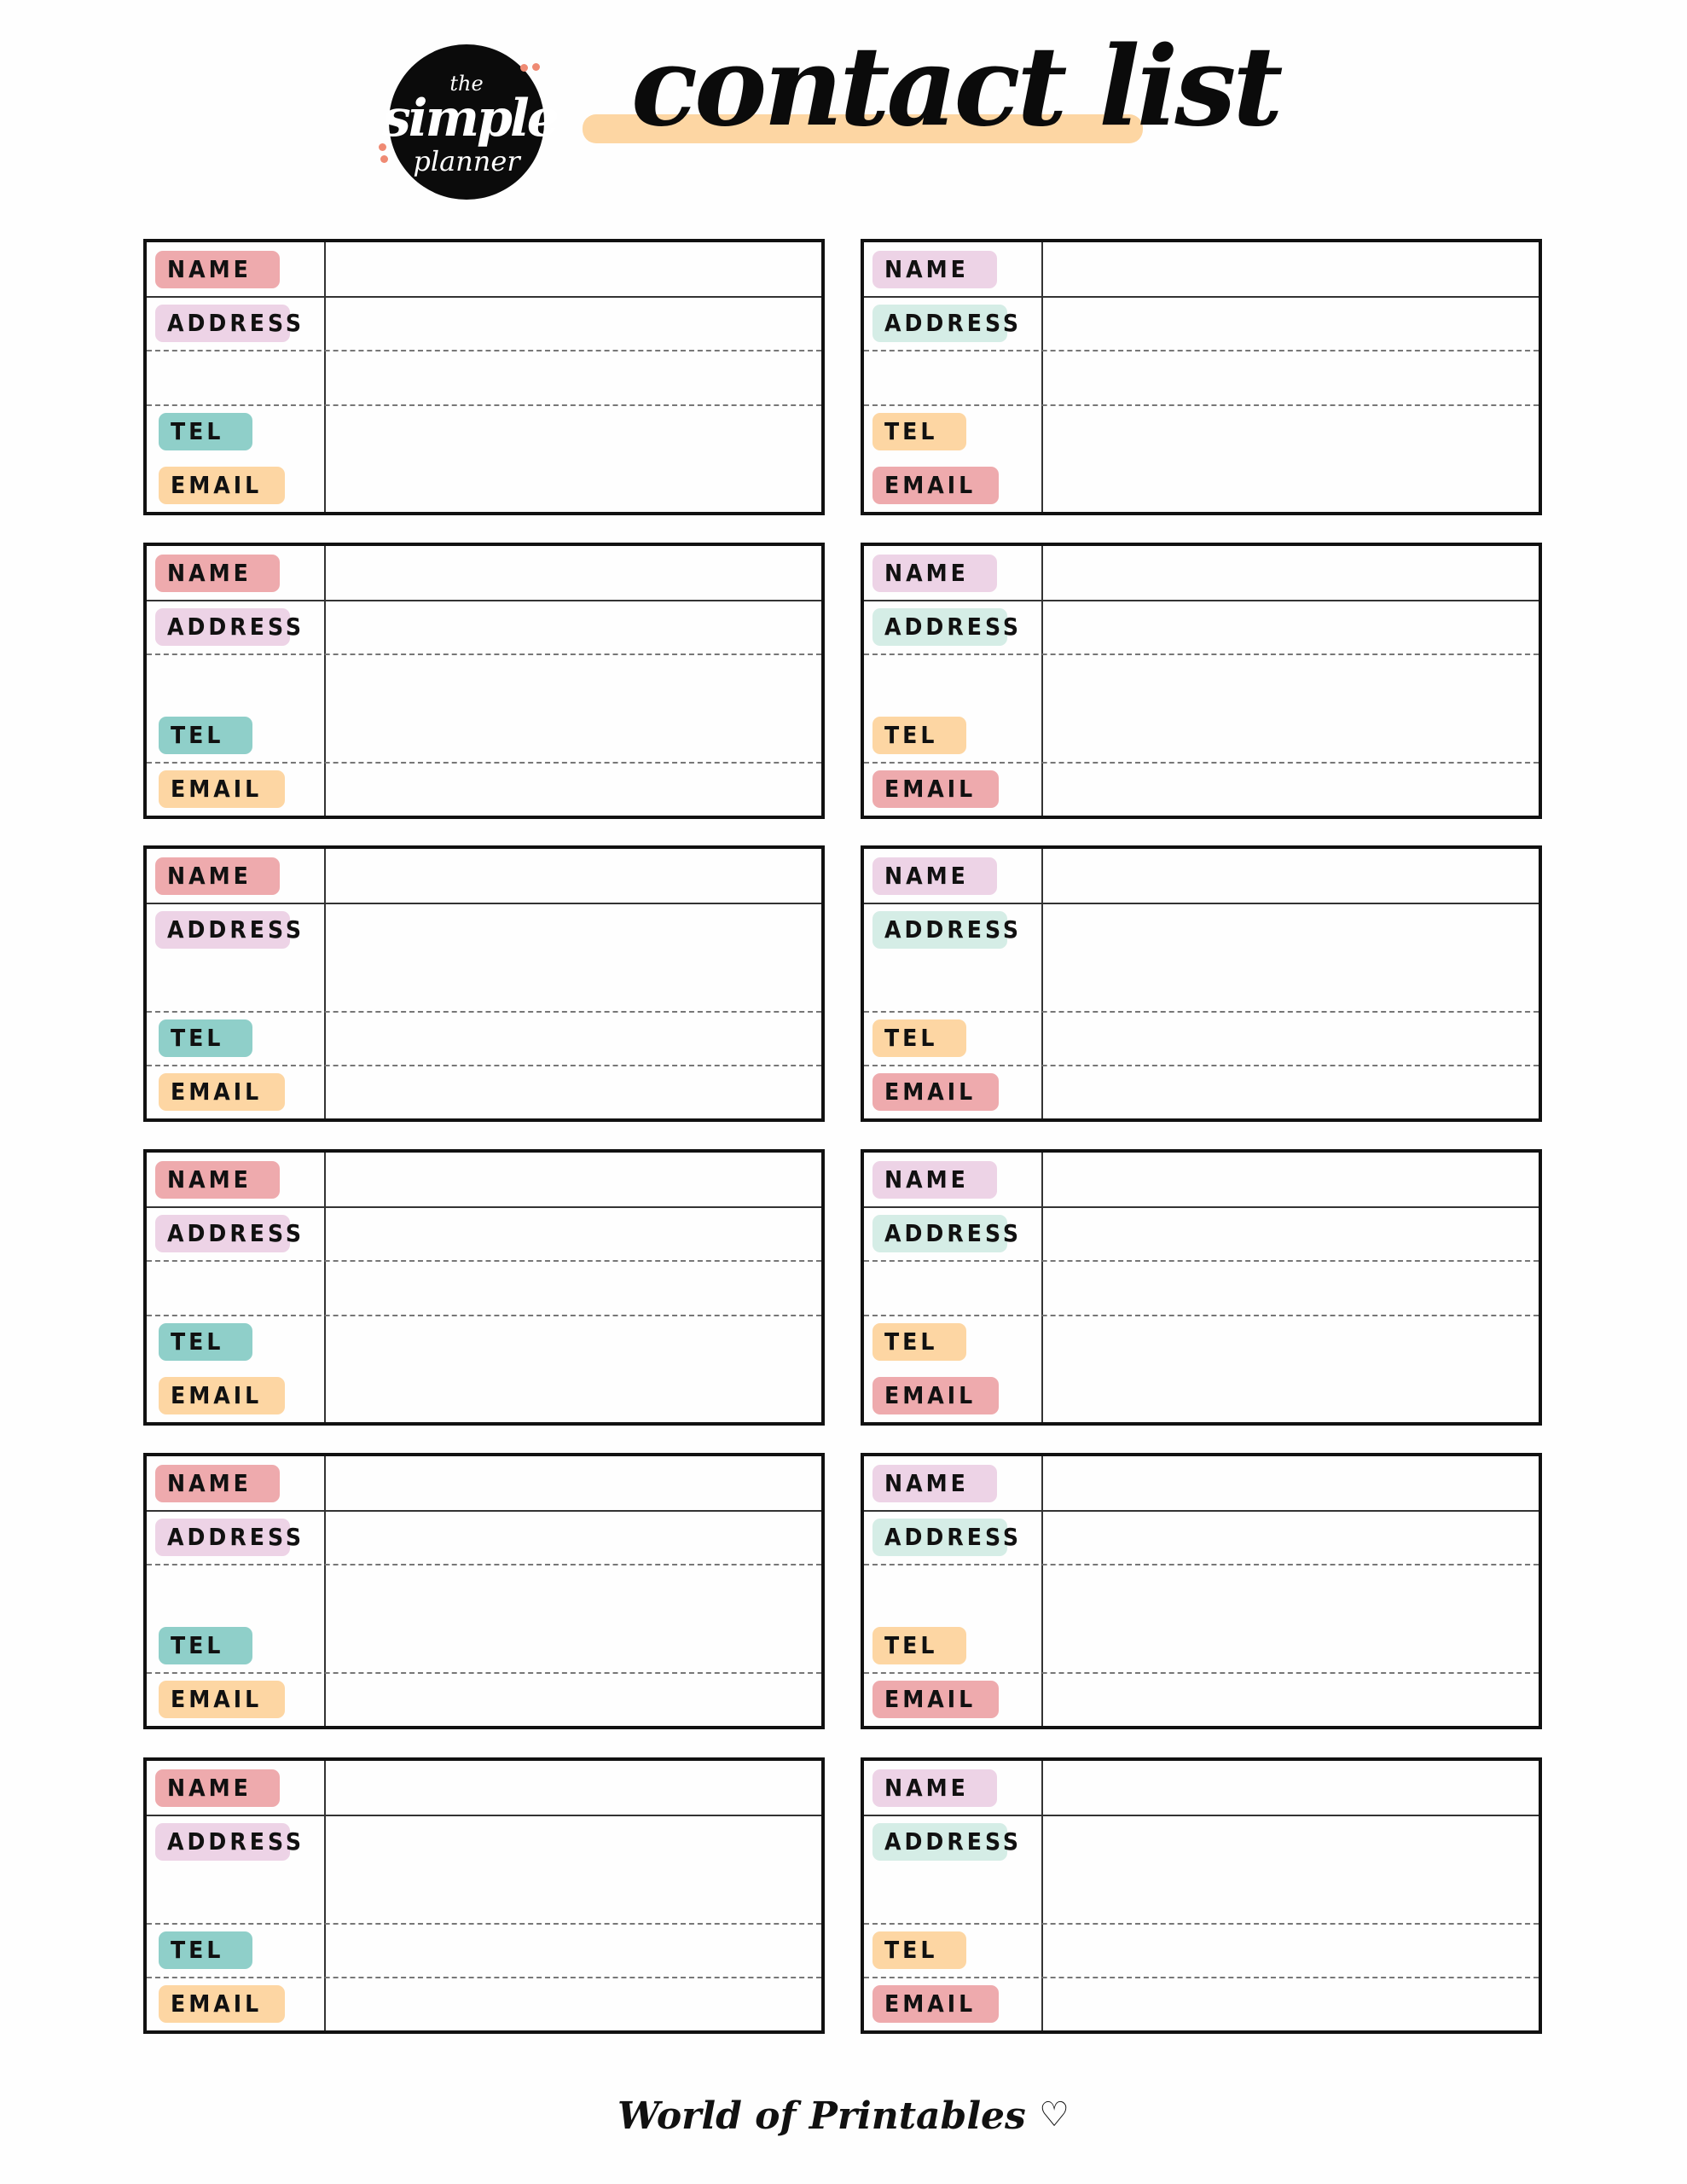  Describe the element at coordinates (863, 128) in the screenshot. I see `title-highlight` at that location.